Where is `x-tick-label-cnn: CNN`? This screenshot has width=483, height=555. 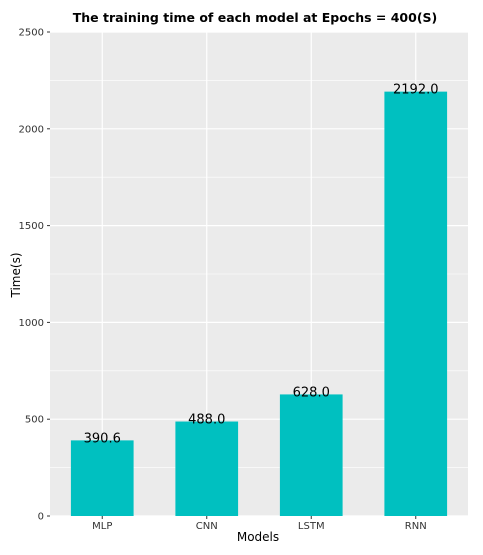
x-tick-label-cnn: CNN is located at coordinates (207, 526).